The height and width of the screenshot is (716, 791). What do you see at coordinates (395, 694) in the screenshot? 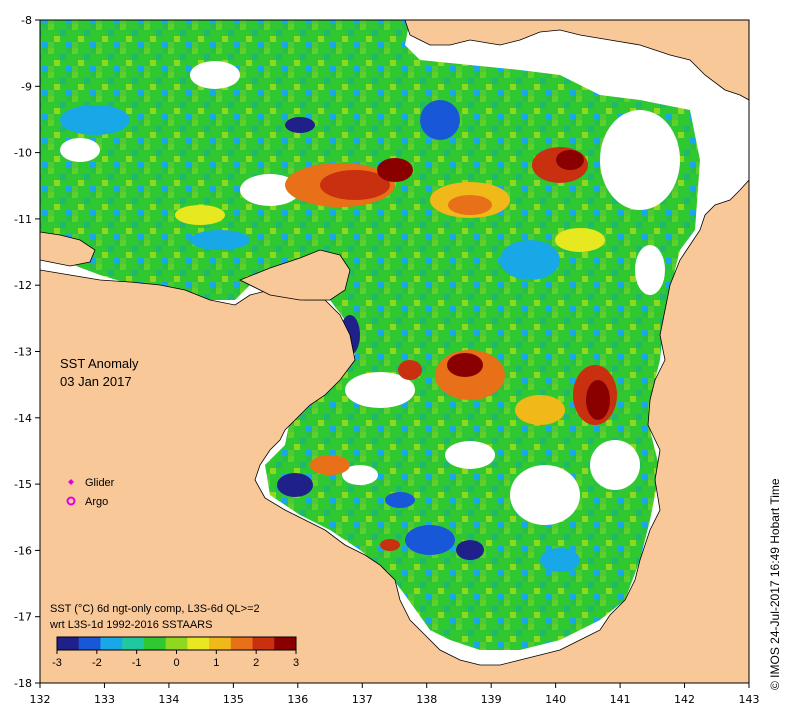
I see `x-axis: 132 133 134 135 136 137 138 139 140 141 142 143` at bounding box center [395, 694].